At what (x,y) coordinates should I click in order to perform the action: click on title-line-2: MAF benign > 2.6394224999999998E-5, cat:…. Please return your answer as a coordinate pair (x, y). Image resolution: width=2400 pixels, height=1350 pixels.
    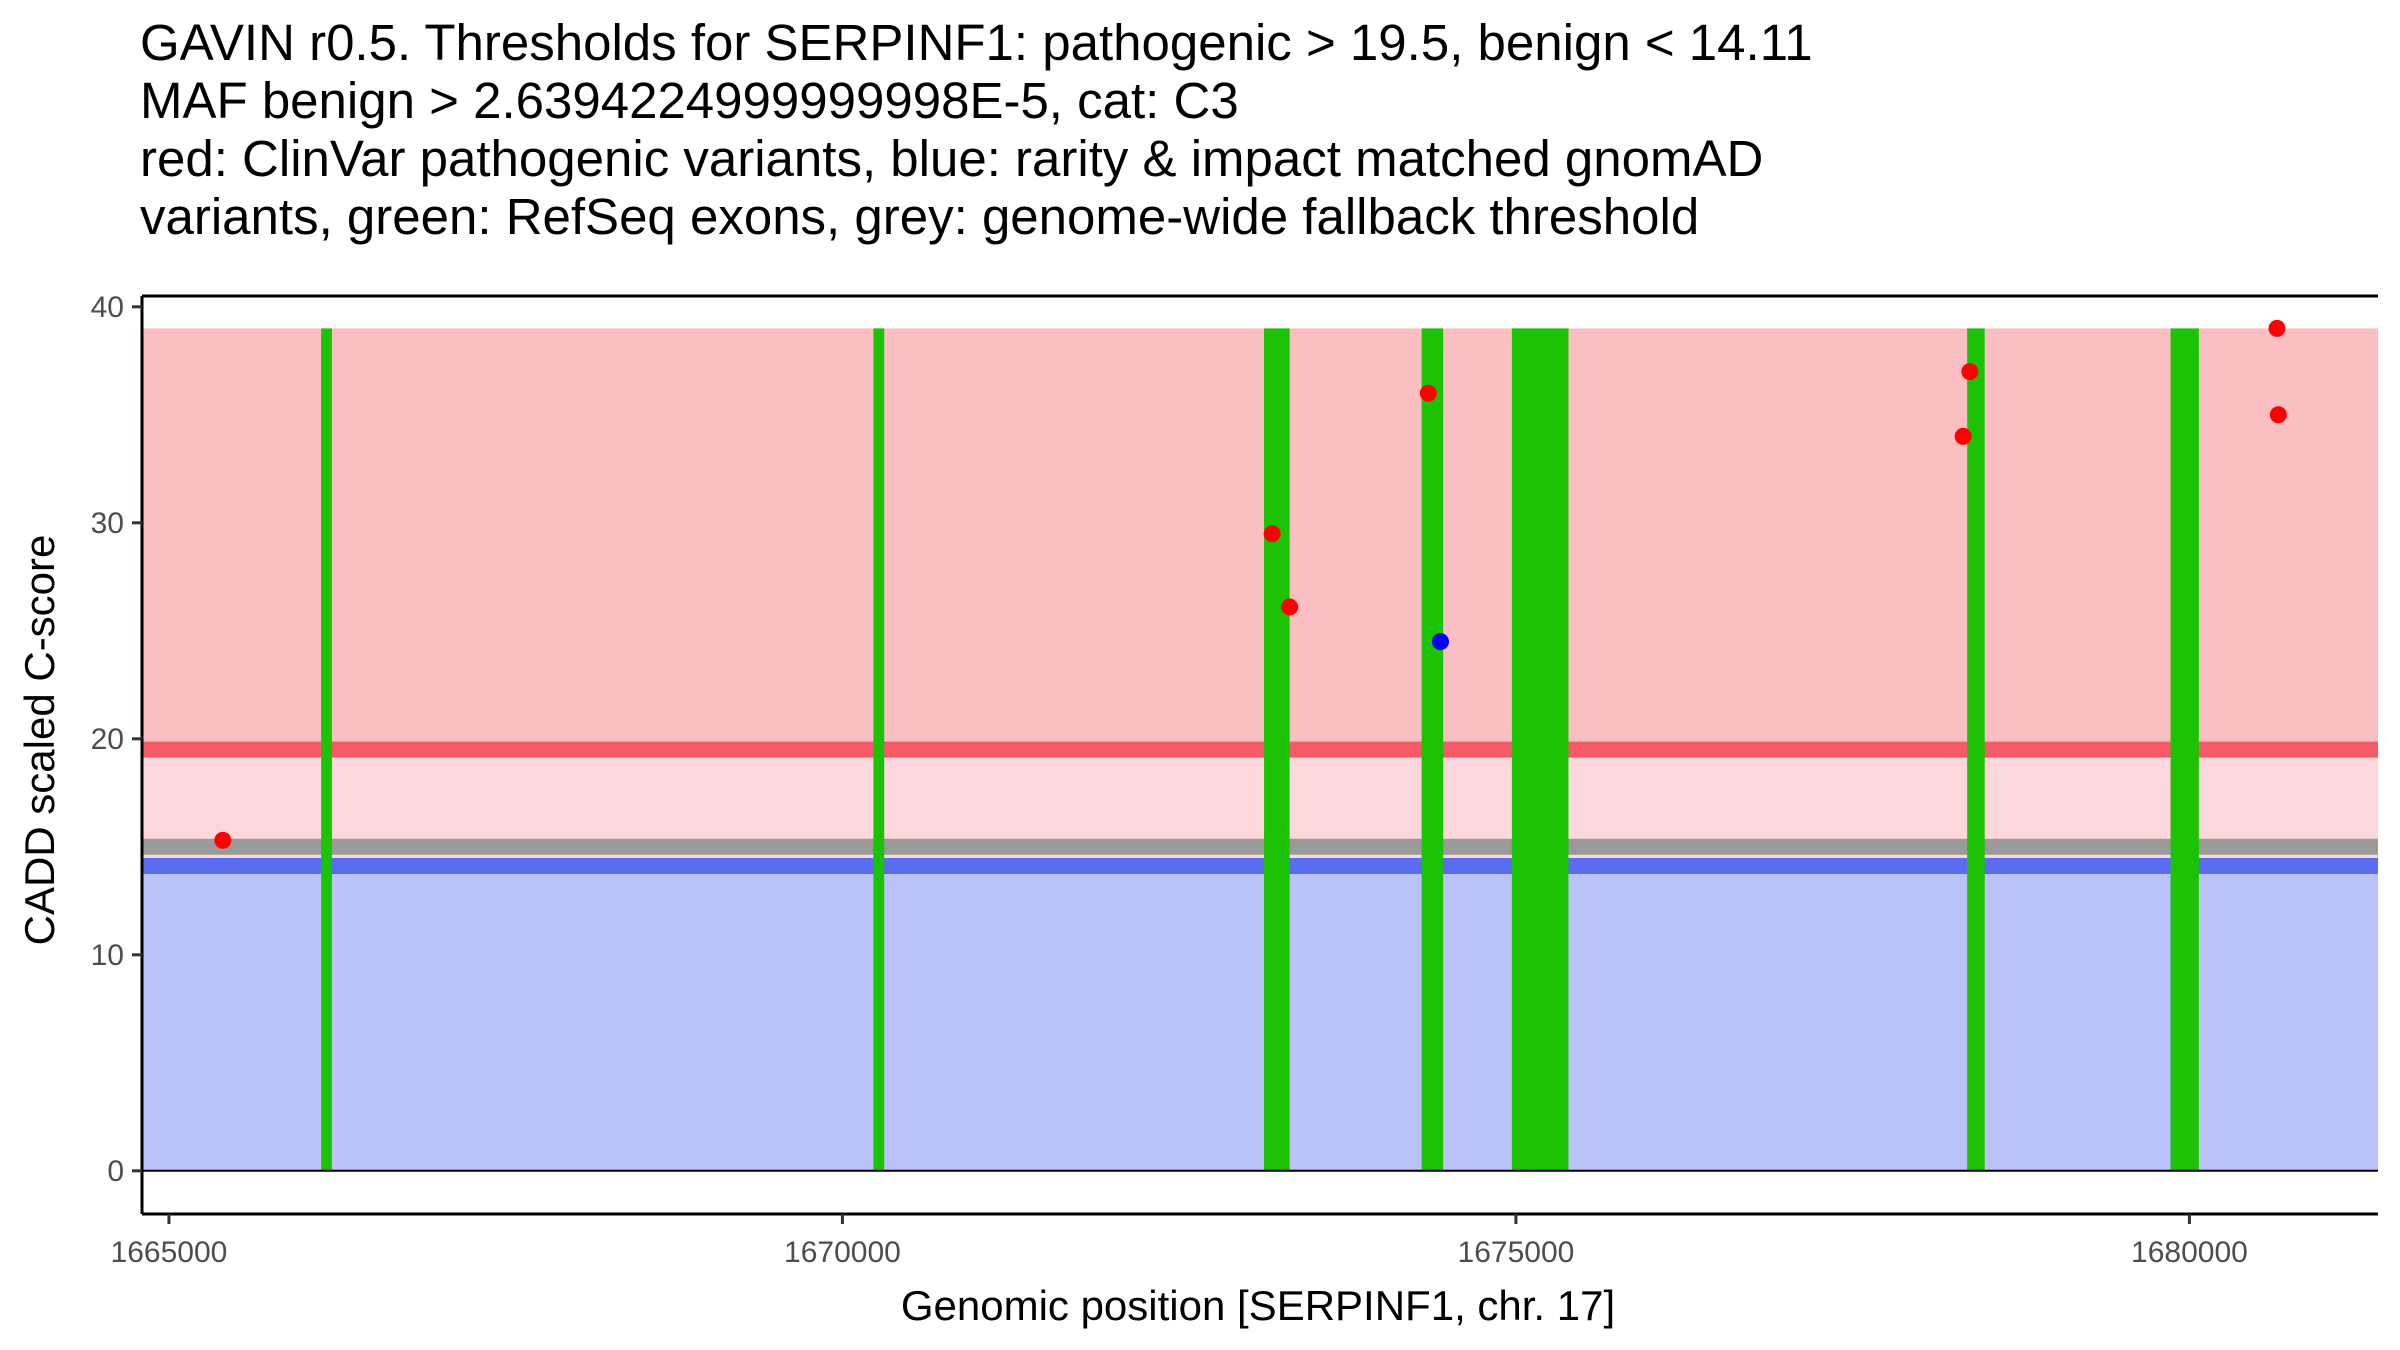
    Looking at the image, I should click on (689, 100).